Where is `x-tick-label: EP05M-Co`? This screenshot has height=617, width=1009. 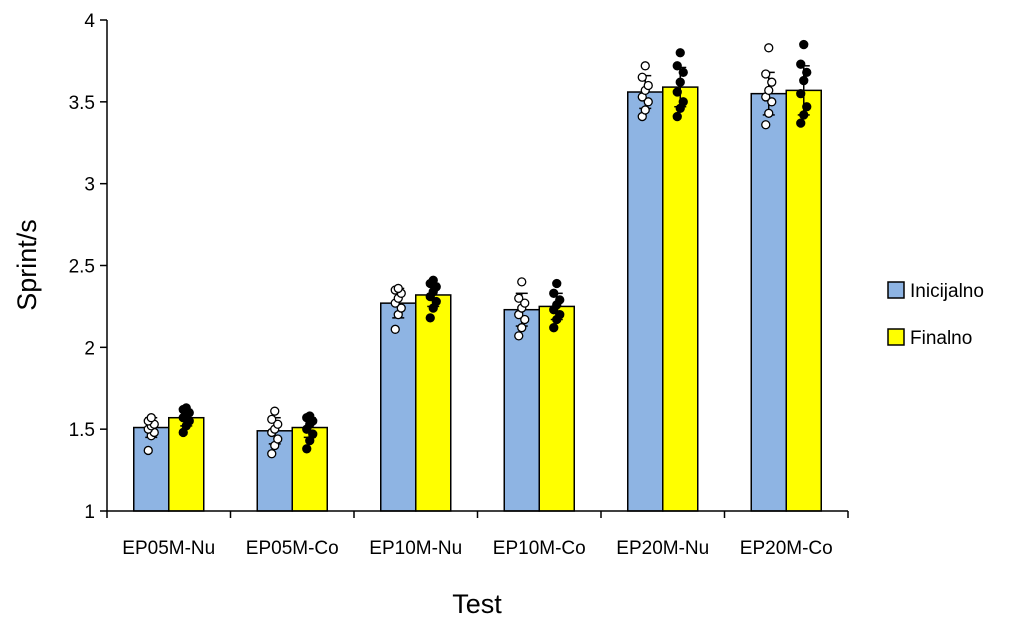 x-tick-label: EP05M-Co is located at coordinates (292, 548).